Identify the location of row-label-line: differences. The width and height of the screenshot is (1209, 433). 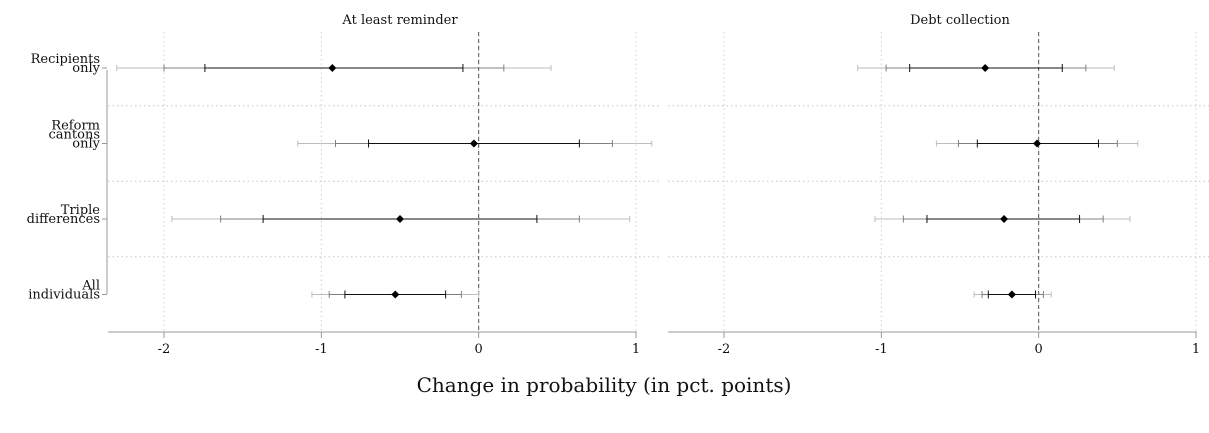
(63, 219).